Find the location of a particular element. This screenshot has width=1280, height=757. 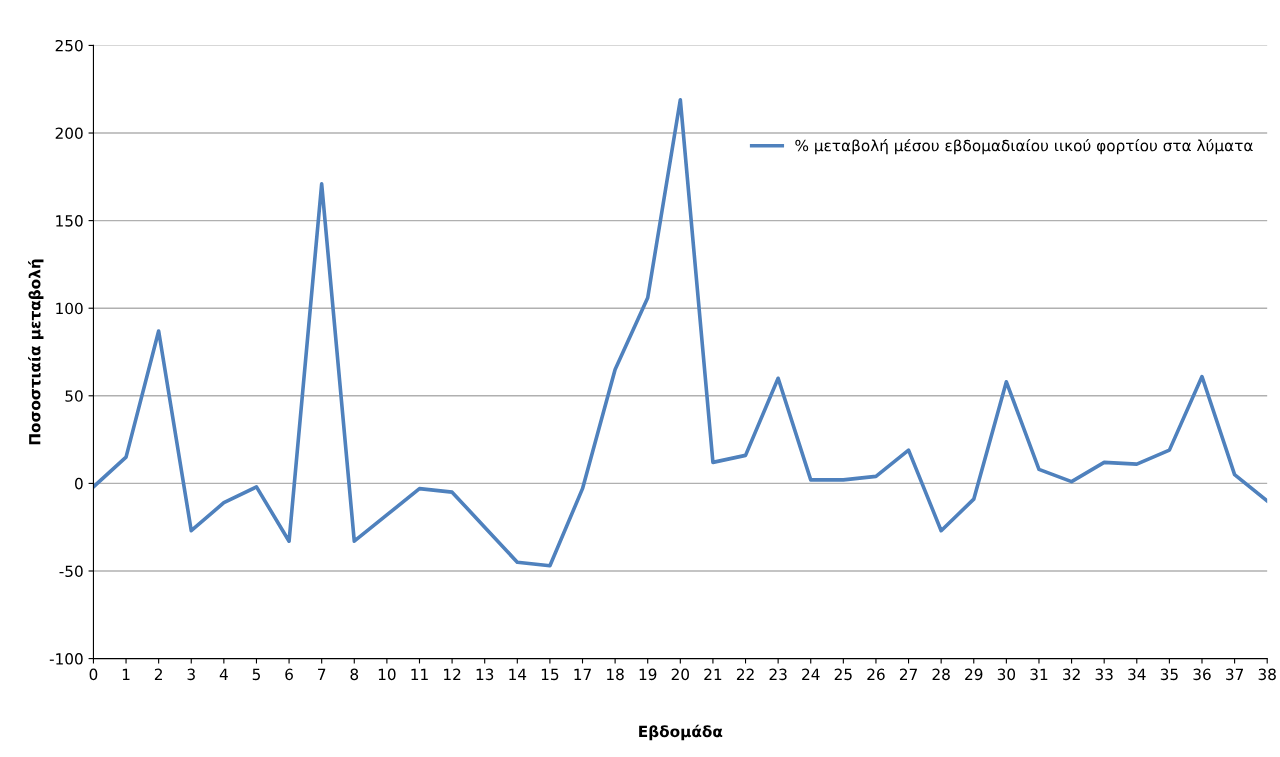

x-tick-label: 29 is located at coordinates (974, 674).